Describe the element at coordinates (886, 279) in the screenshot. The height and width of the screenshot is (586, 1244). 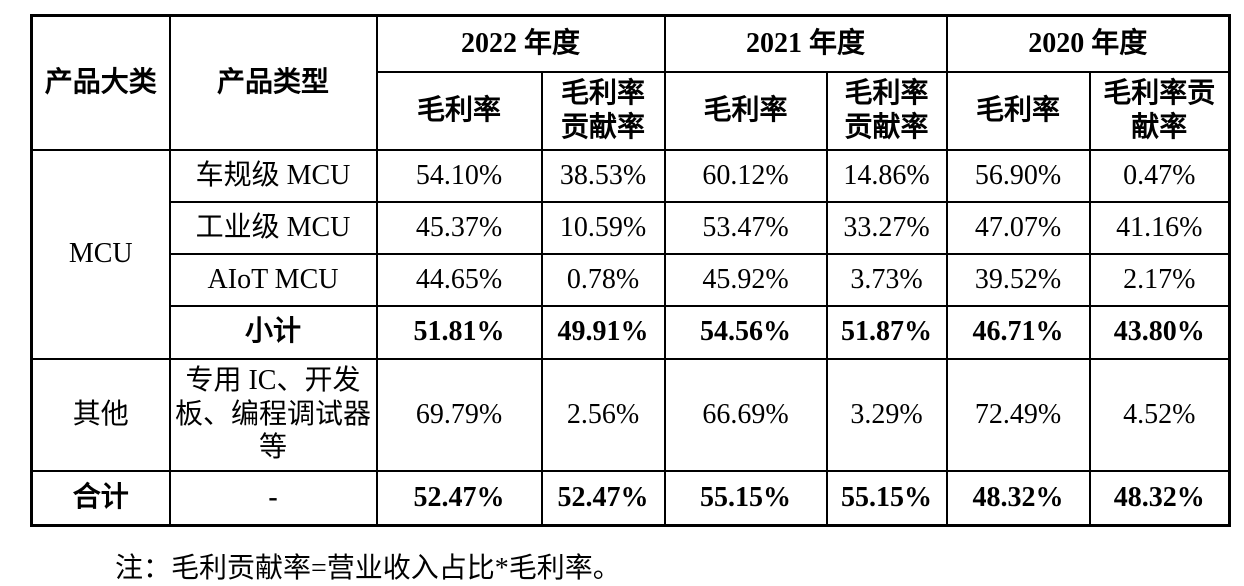
I see `cell-2021-contrib: 3.73%` at that location.